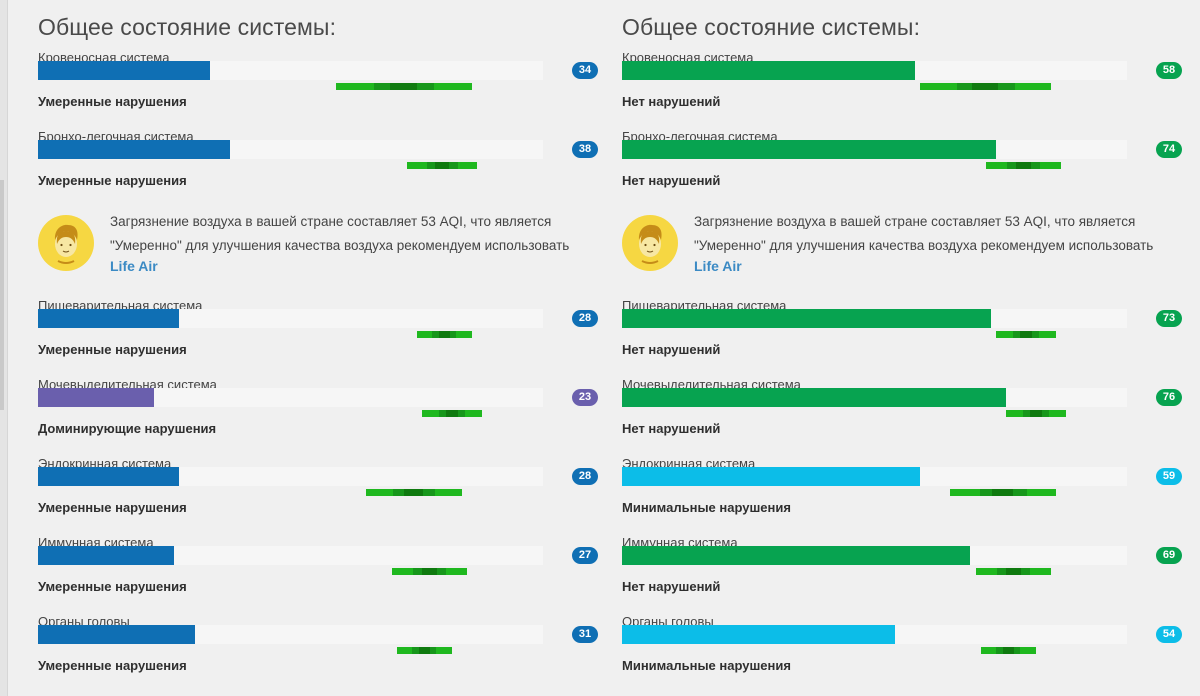 This screenshot has width=1200, height=696. I want to click on metric-value-badge: 76, so click(1169, 397).